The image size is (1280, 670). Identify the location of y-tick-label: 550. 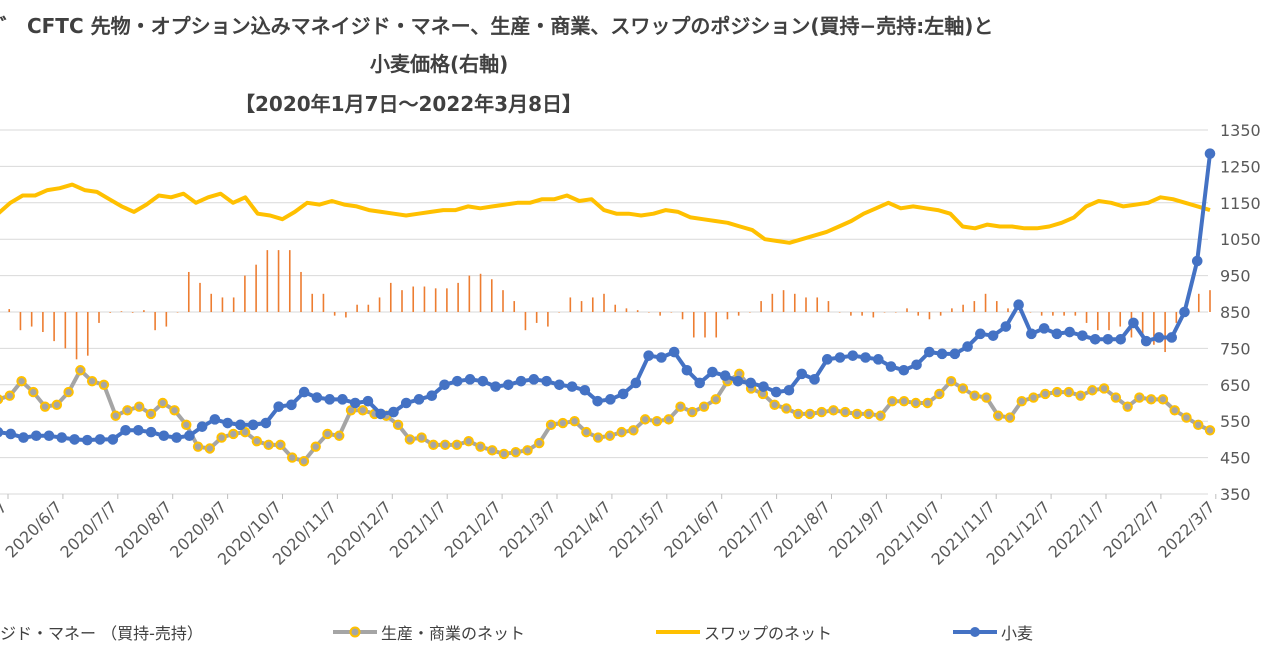
(1235, 421).